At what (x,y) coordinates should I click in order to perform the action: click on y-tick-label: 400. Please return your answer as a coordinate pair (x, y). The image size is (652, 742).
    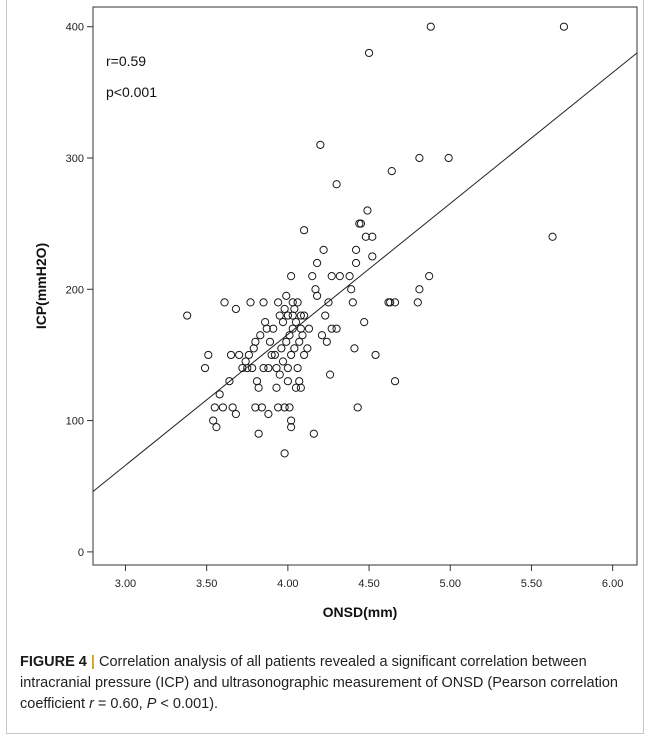
    Looking at the image, I should click on (75, 28).